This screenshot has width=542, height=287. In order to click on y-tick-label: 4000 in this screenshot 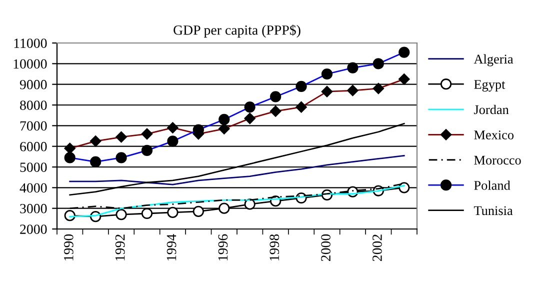, I will do `click(33, 188)`.